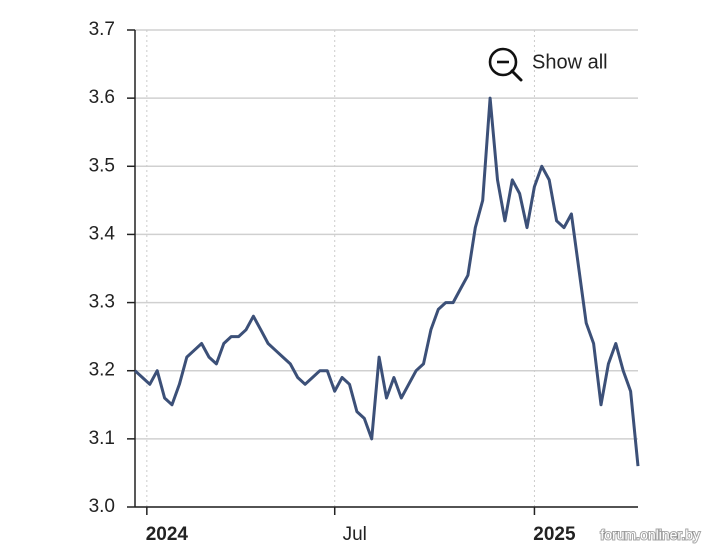 This screenshot has width=720, height=555. Describe the element at coordinates (570, 62) in the screenshot. I see `show-all-label: Show all` at that location.